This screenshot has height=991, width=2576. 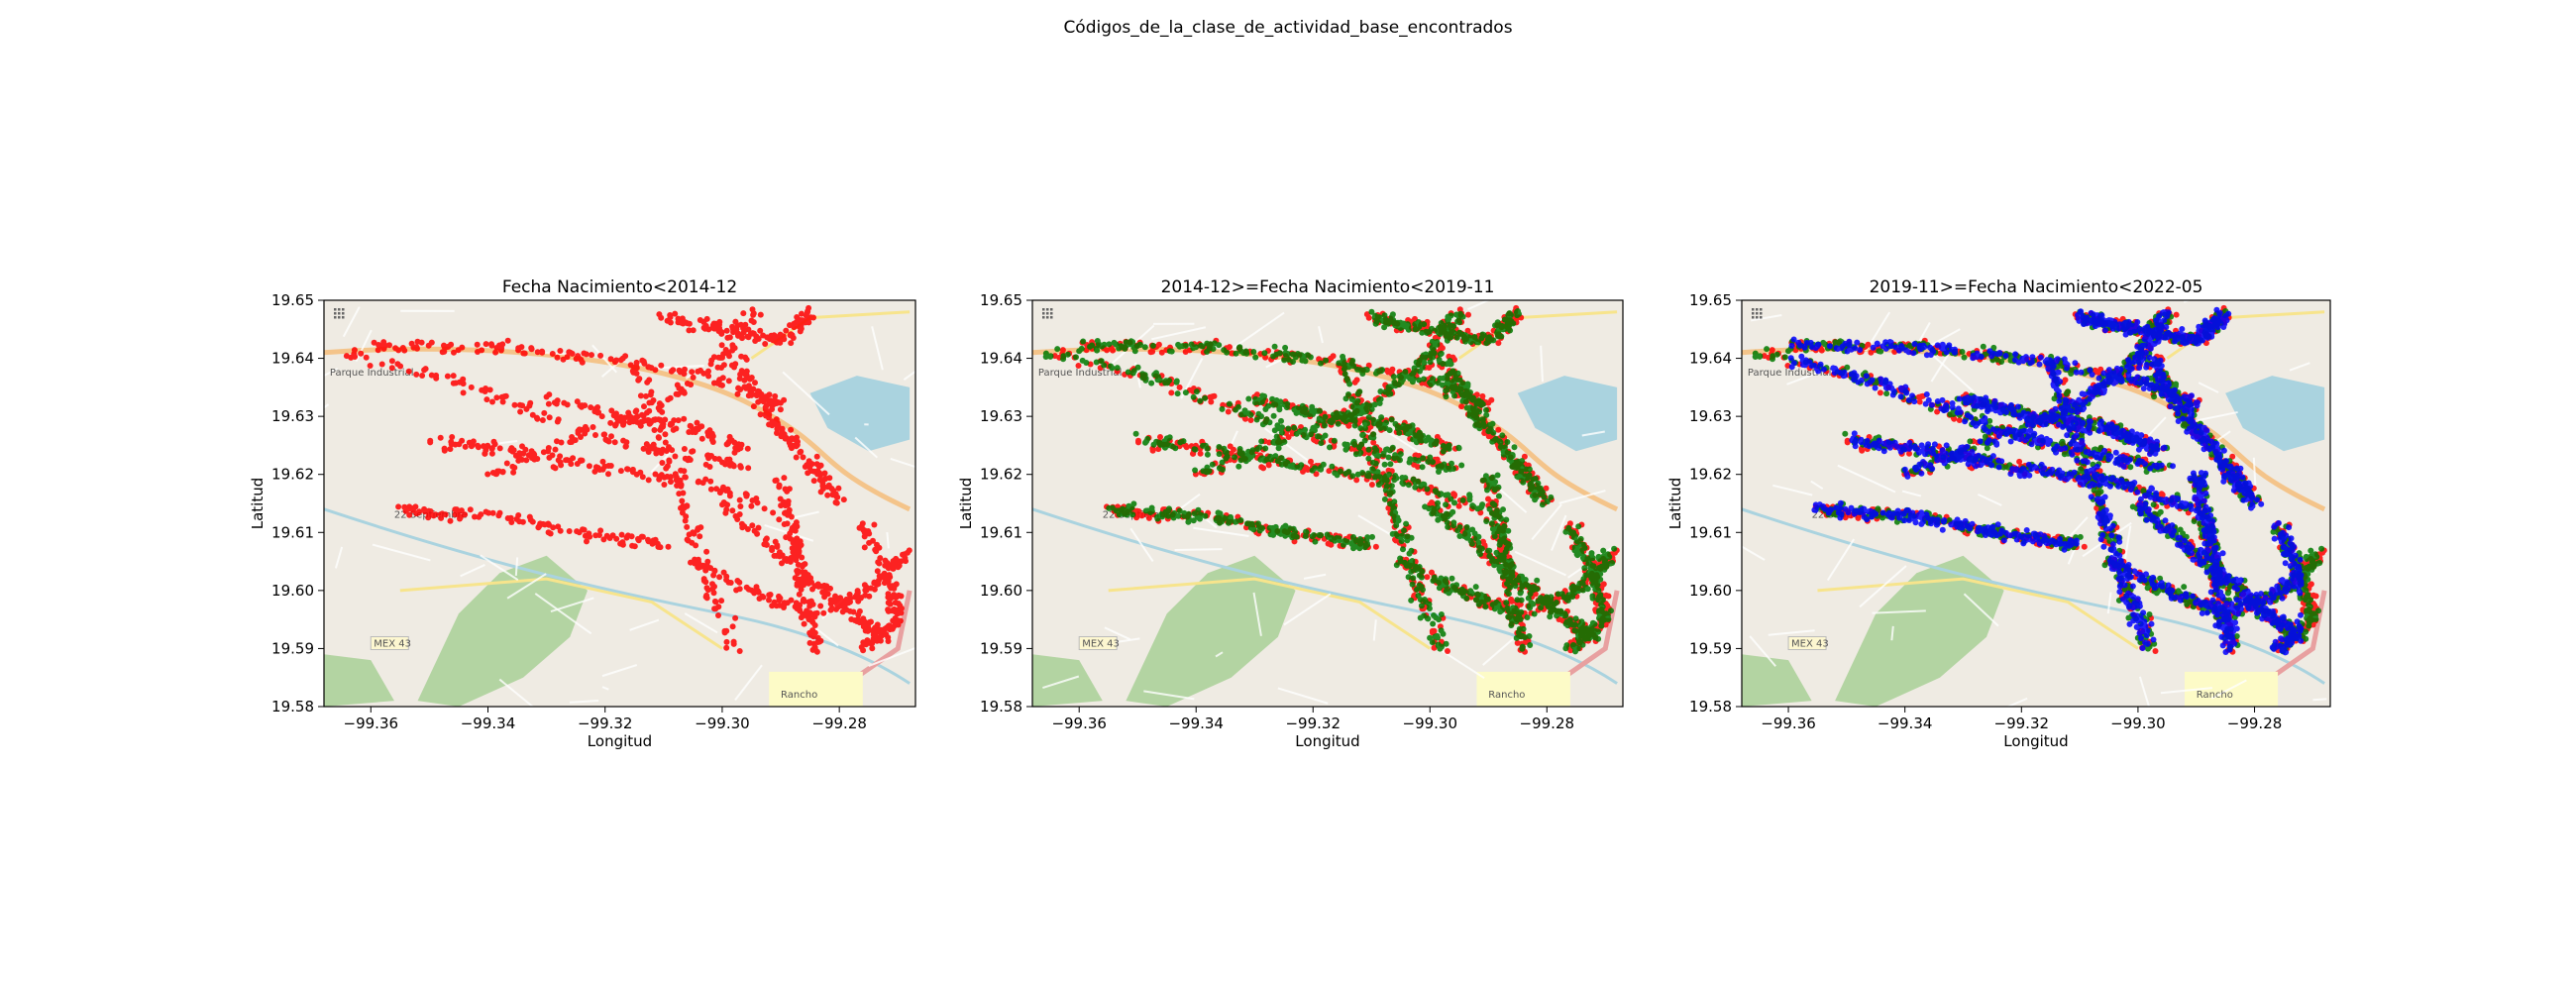 What do you see at coordinates (1001, 707) in the screenshot?
I see `y-tick-label: 19.58` at bounding box center [1001, 707].